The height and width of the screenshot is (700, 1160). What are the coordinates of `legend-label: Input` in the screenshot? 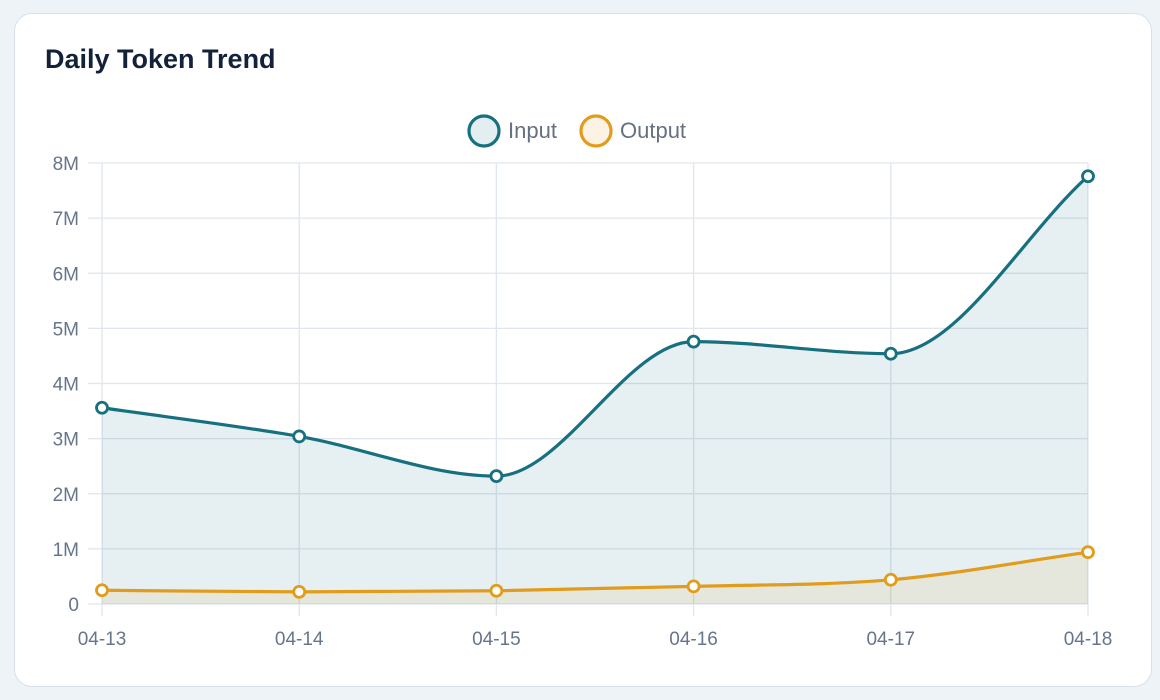 It's located at (532, 130).